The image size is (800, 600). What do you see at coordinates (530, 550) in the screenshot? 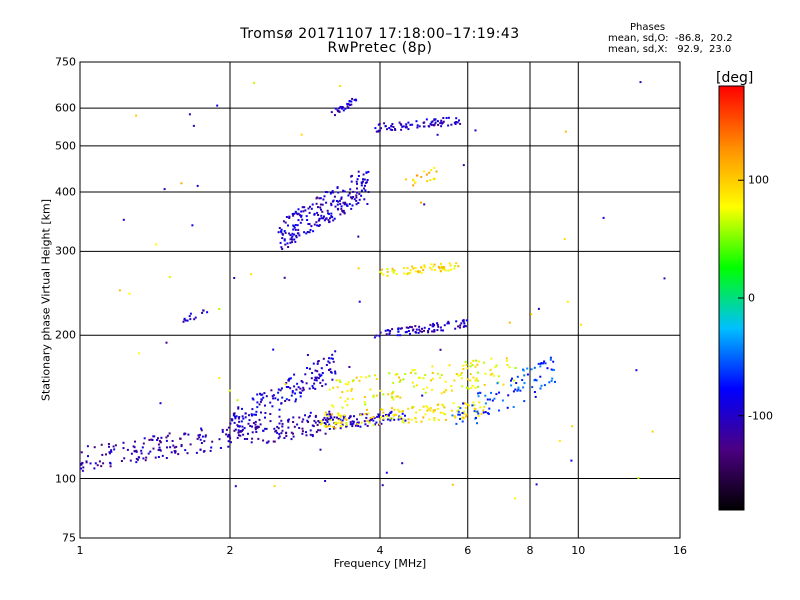
I see `x-tick-label: 8` at bounding box center [530, 550].